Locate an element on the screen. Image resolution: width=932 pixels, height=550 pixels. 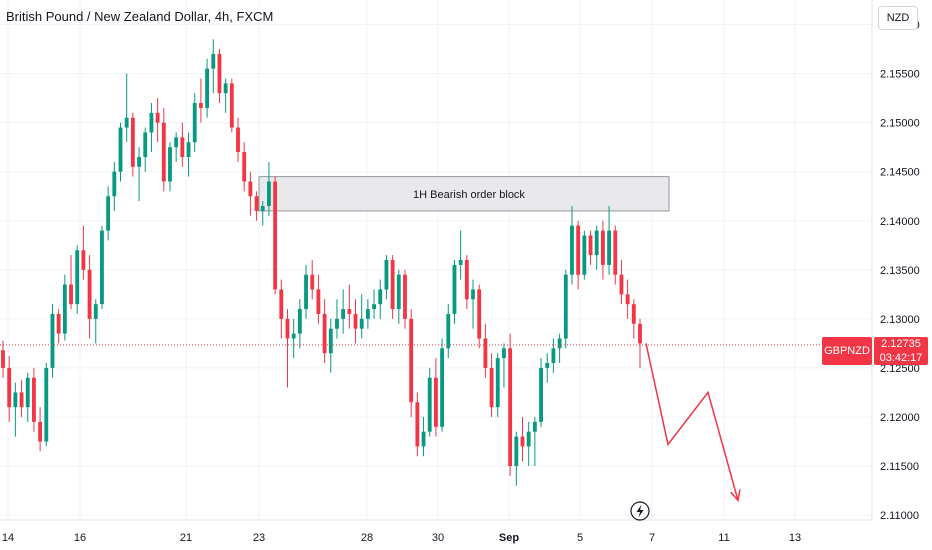
arrow-head is located at coordinates (735, 496).